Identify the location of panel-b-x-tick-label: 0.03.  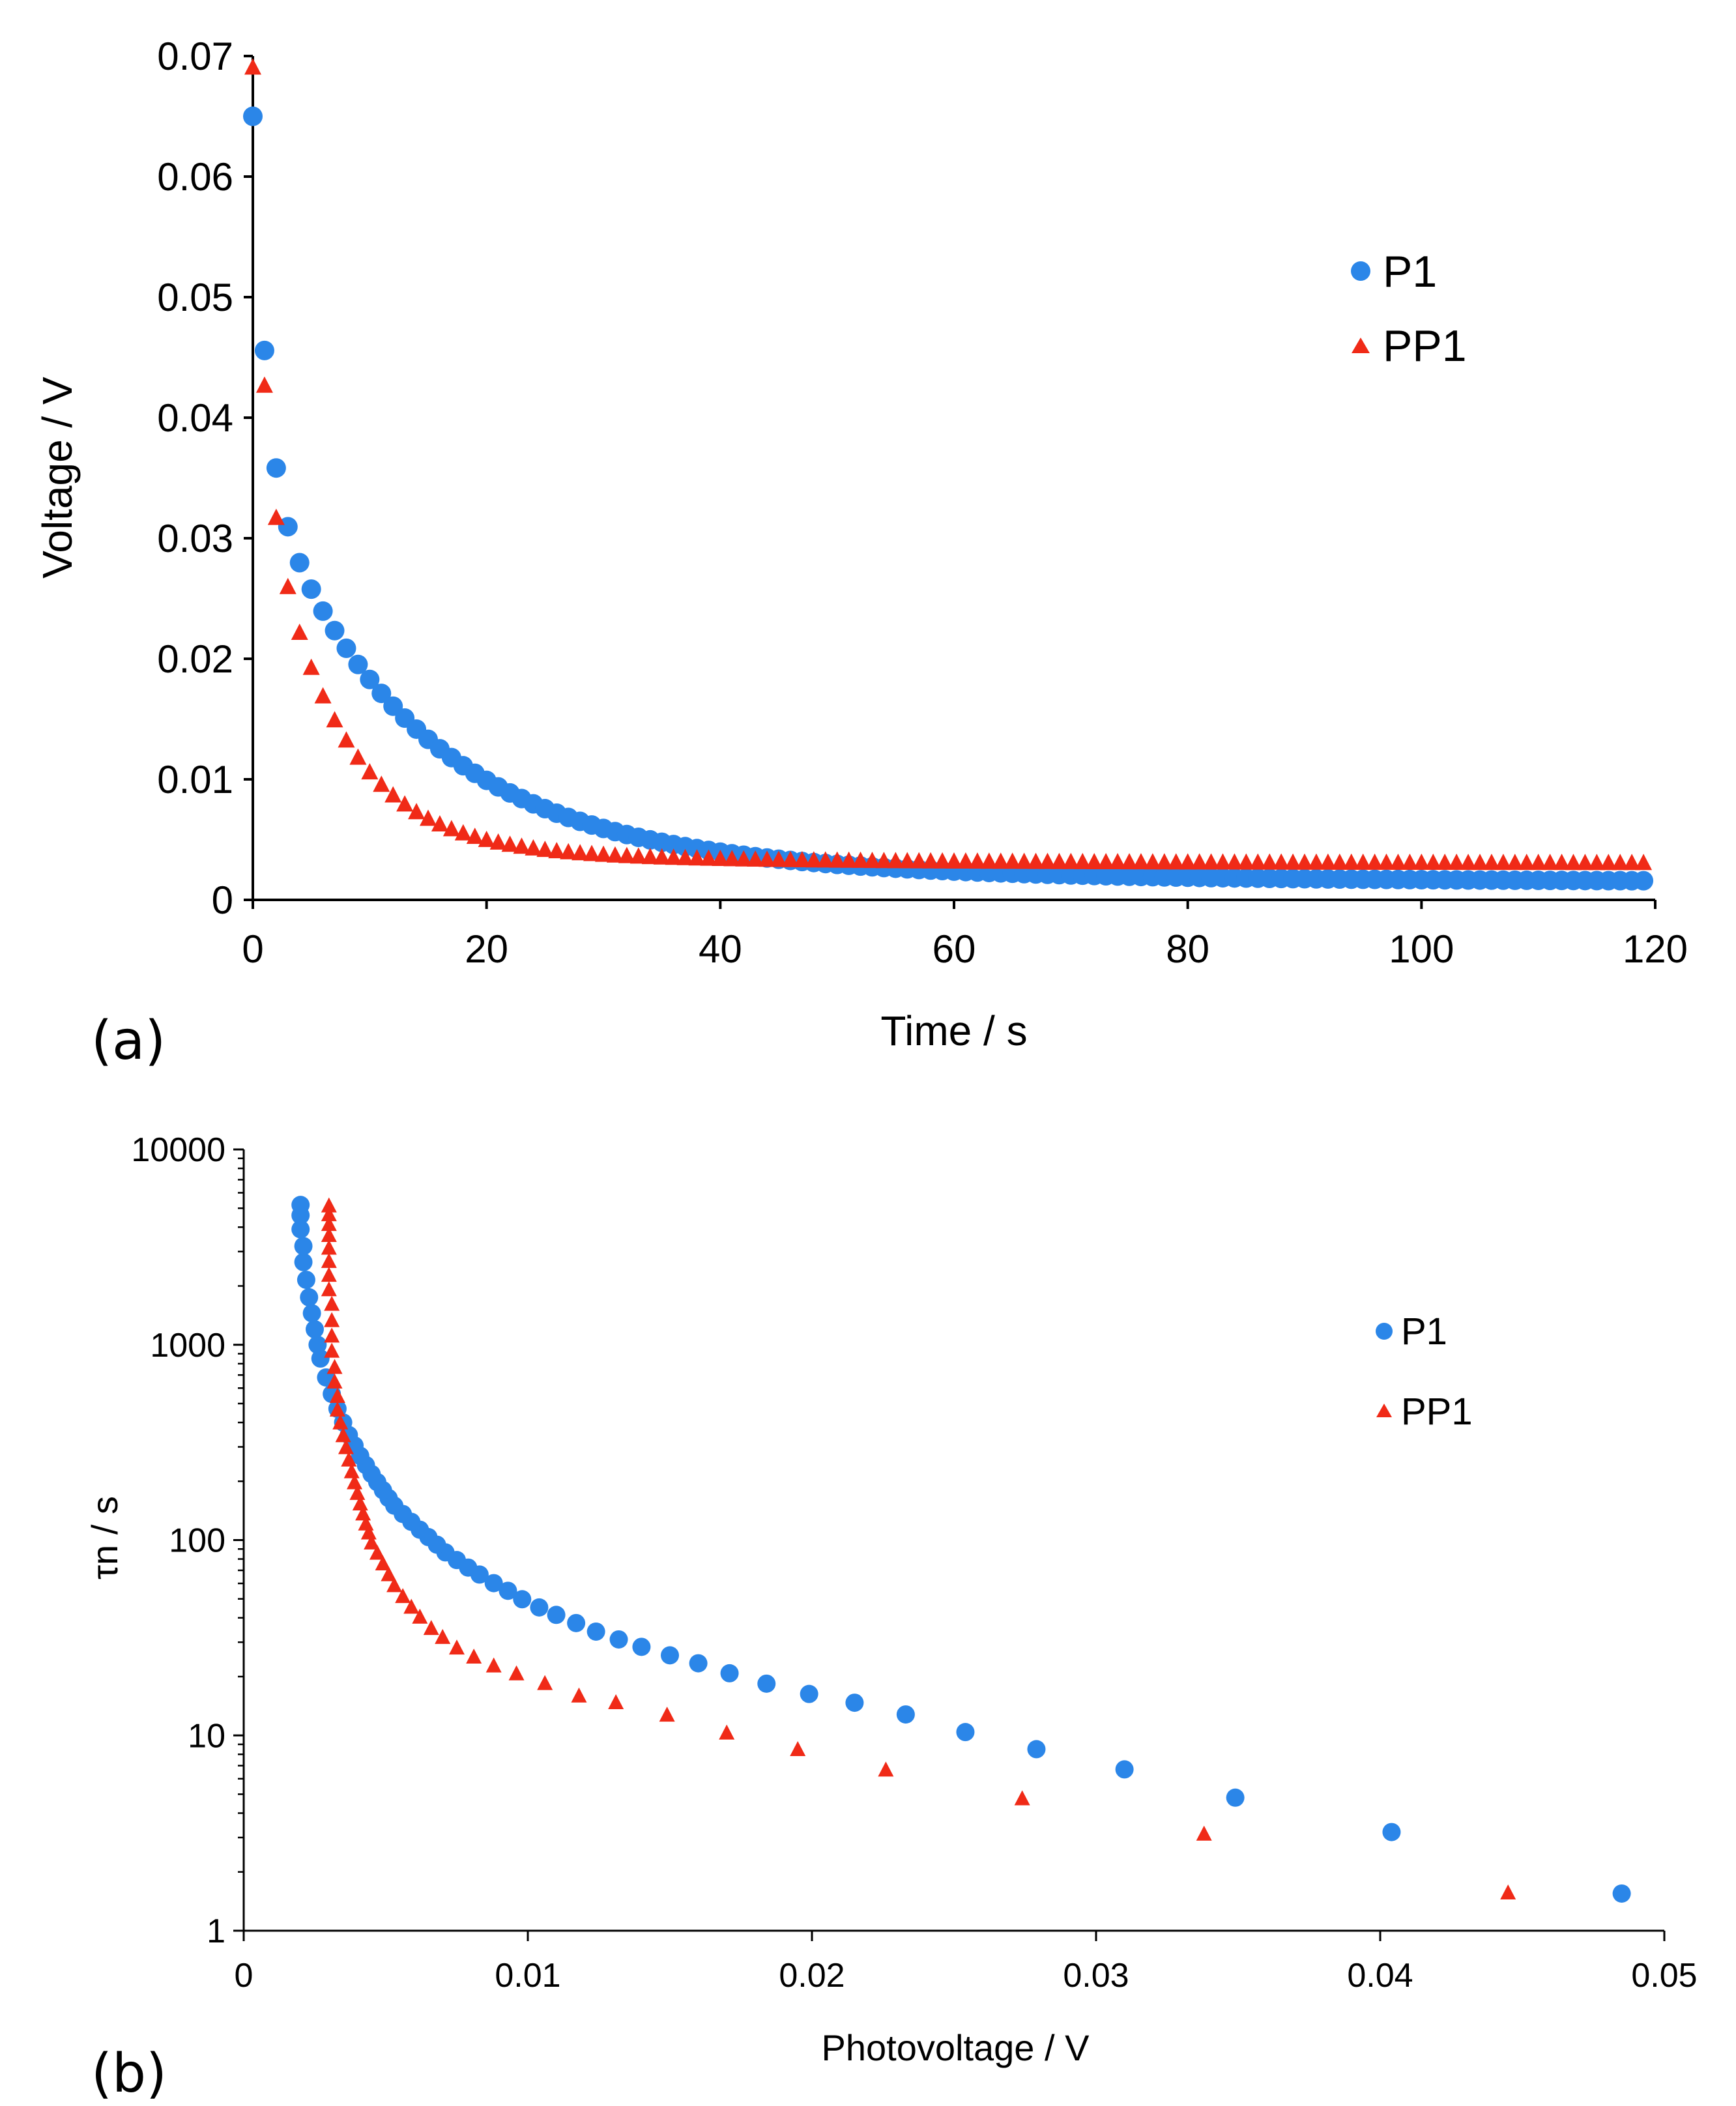
(1096, 1976).